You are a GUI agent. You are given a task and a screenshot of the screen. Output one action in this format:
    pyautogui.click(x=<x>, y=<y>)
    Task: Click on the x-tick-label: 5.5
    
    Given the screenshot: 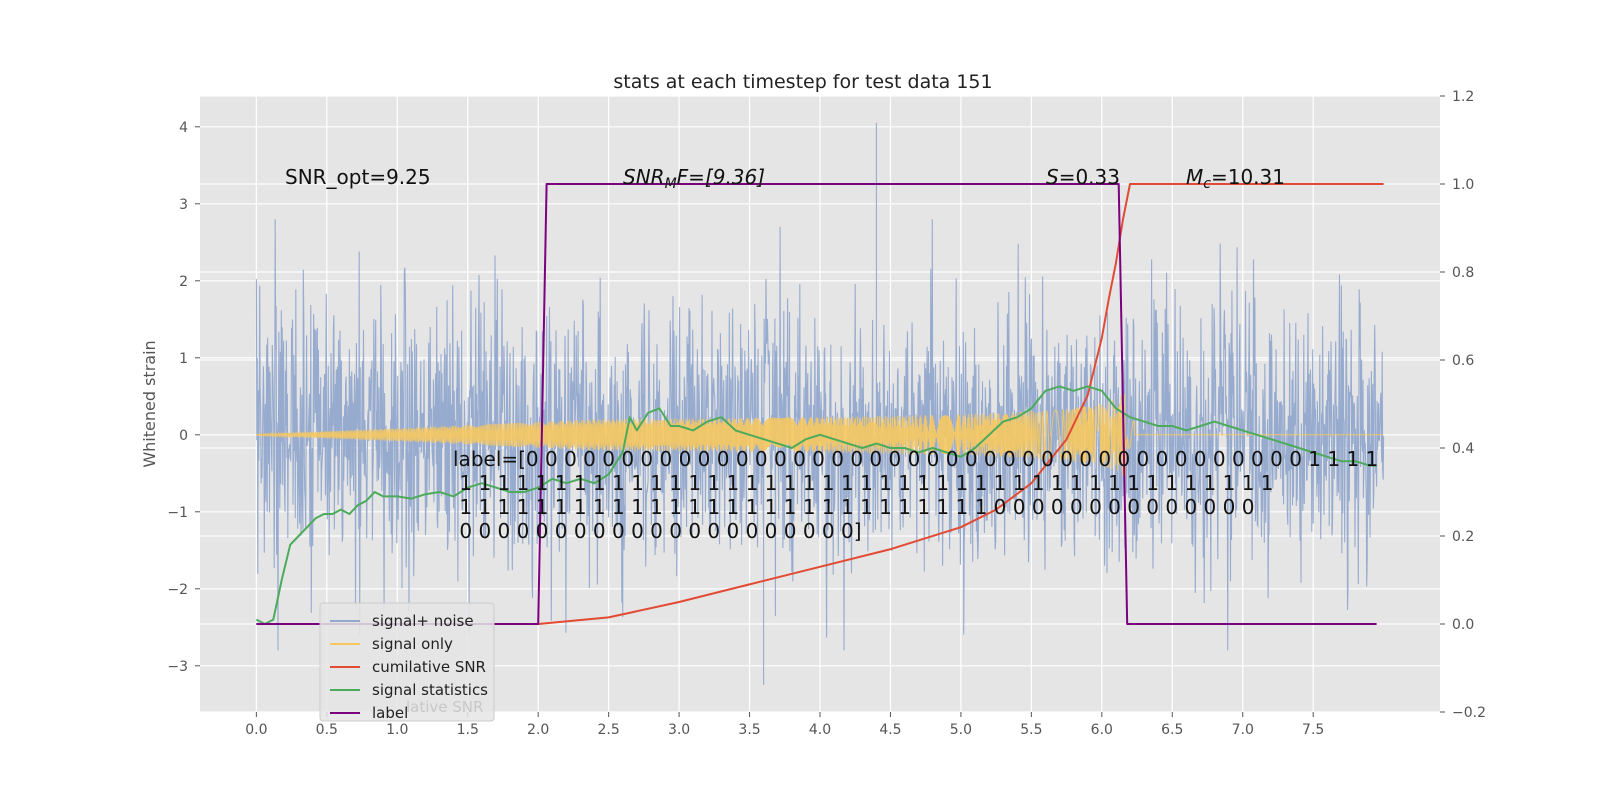 What is the action you would take?
    pyautogui.click(x=1031, y=730)
    